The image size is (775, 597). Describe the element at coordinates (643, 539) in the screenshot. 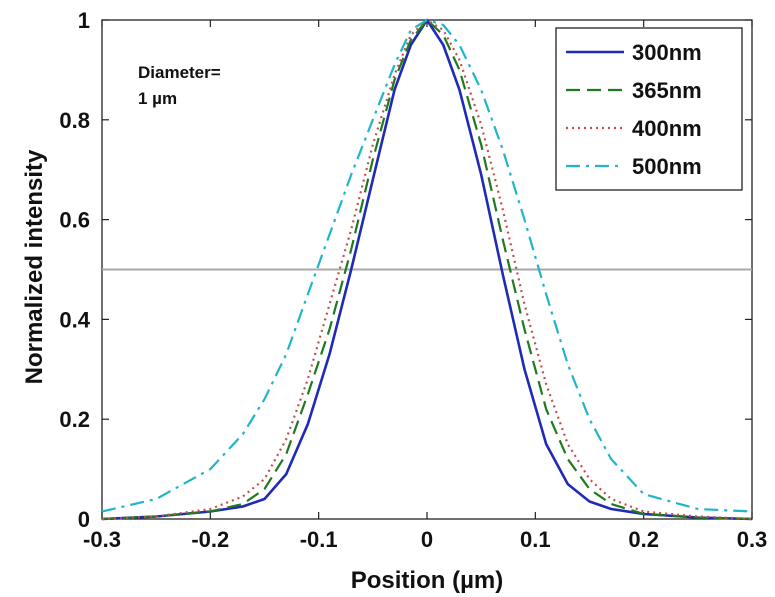

I see `x-tick-label: 0.2` at that location.